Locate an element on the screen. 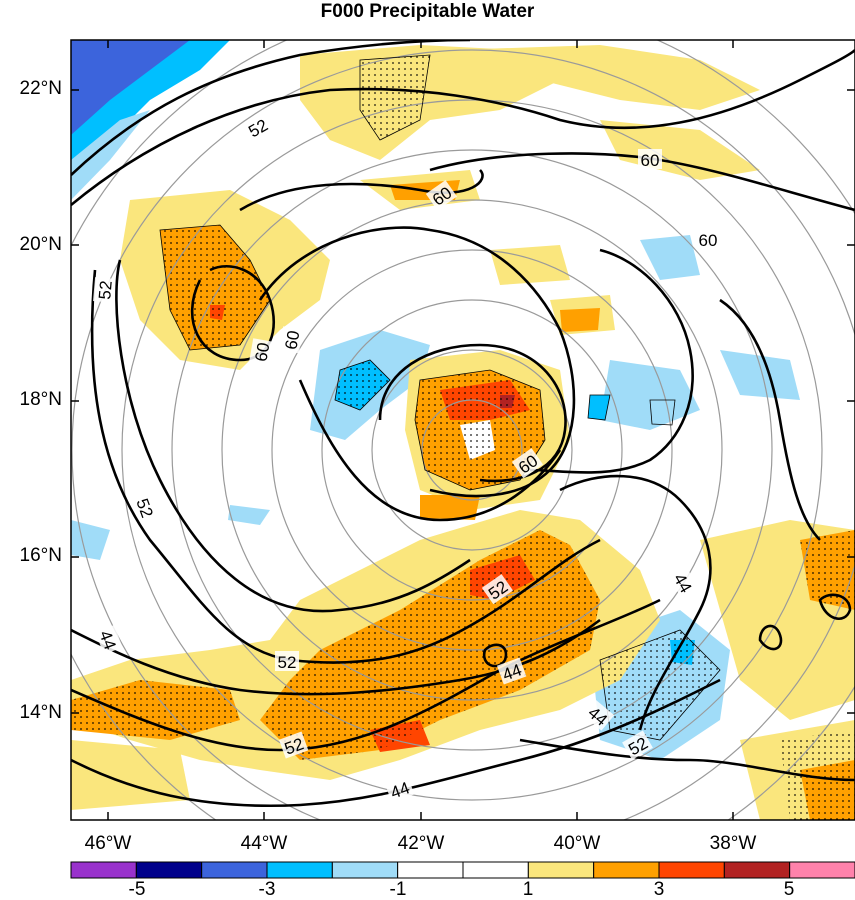 The image size is (855, 900). lon-label-40: 40°W is located at coordinates (577, 843).